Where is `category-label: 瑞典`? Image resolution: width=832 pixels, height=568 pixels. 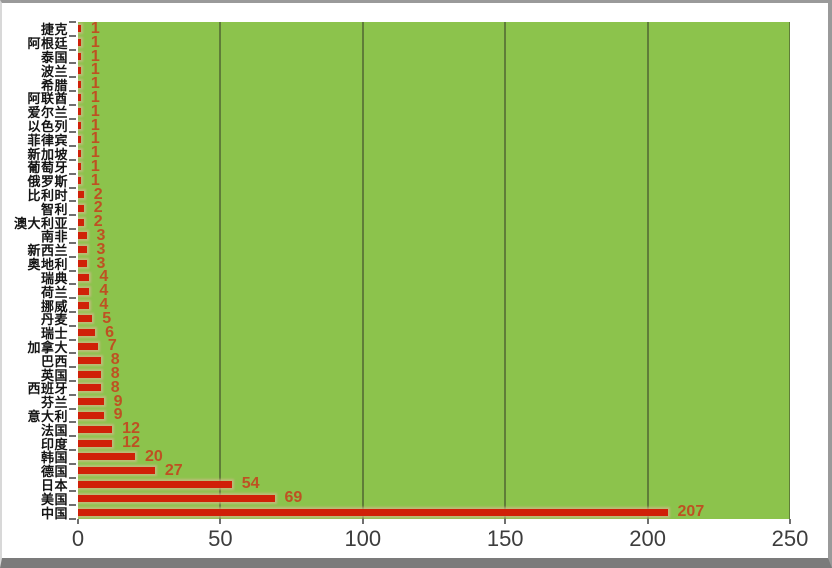 category-label: 瑞典 is located at coordinates (54, 278).